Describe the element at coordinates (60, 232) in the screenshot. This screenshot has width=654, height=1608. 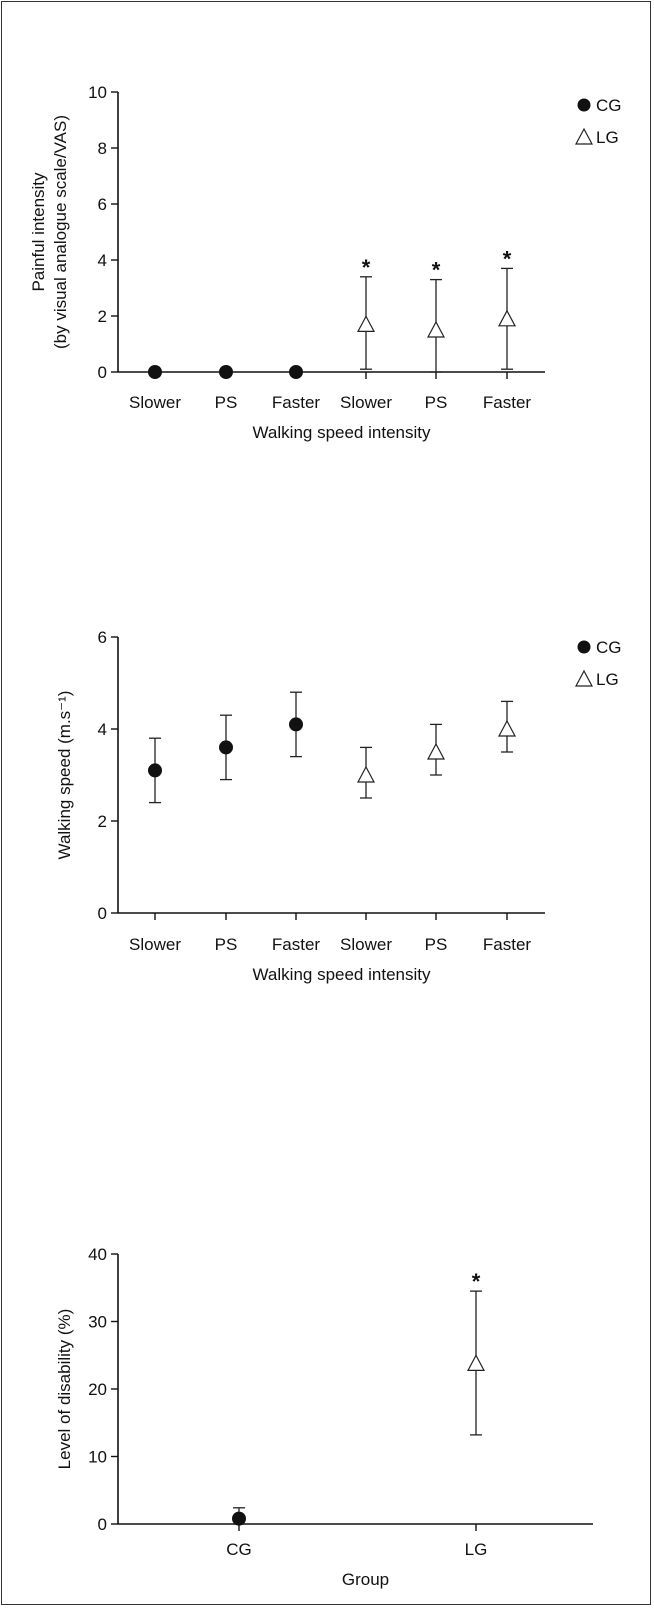
I see `y-axis-label: (by visual analogue scale/VAS)` at that location.